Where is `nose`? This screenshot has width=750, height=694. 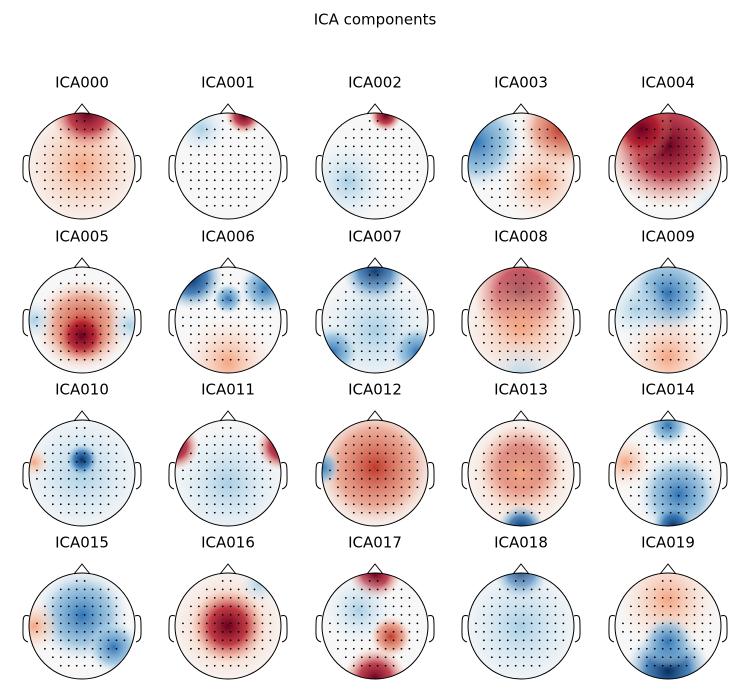 nose is located at coordinates (375, 416).